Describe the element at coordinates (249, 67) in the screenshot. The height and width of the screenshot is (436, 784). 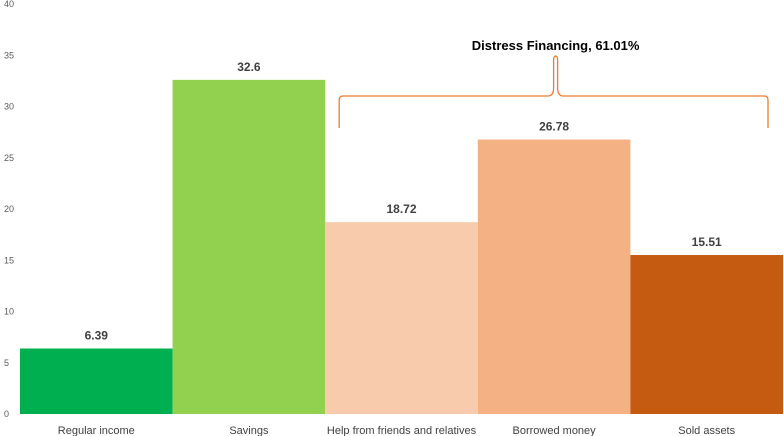
I see `data-label: 32.6` at that location.